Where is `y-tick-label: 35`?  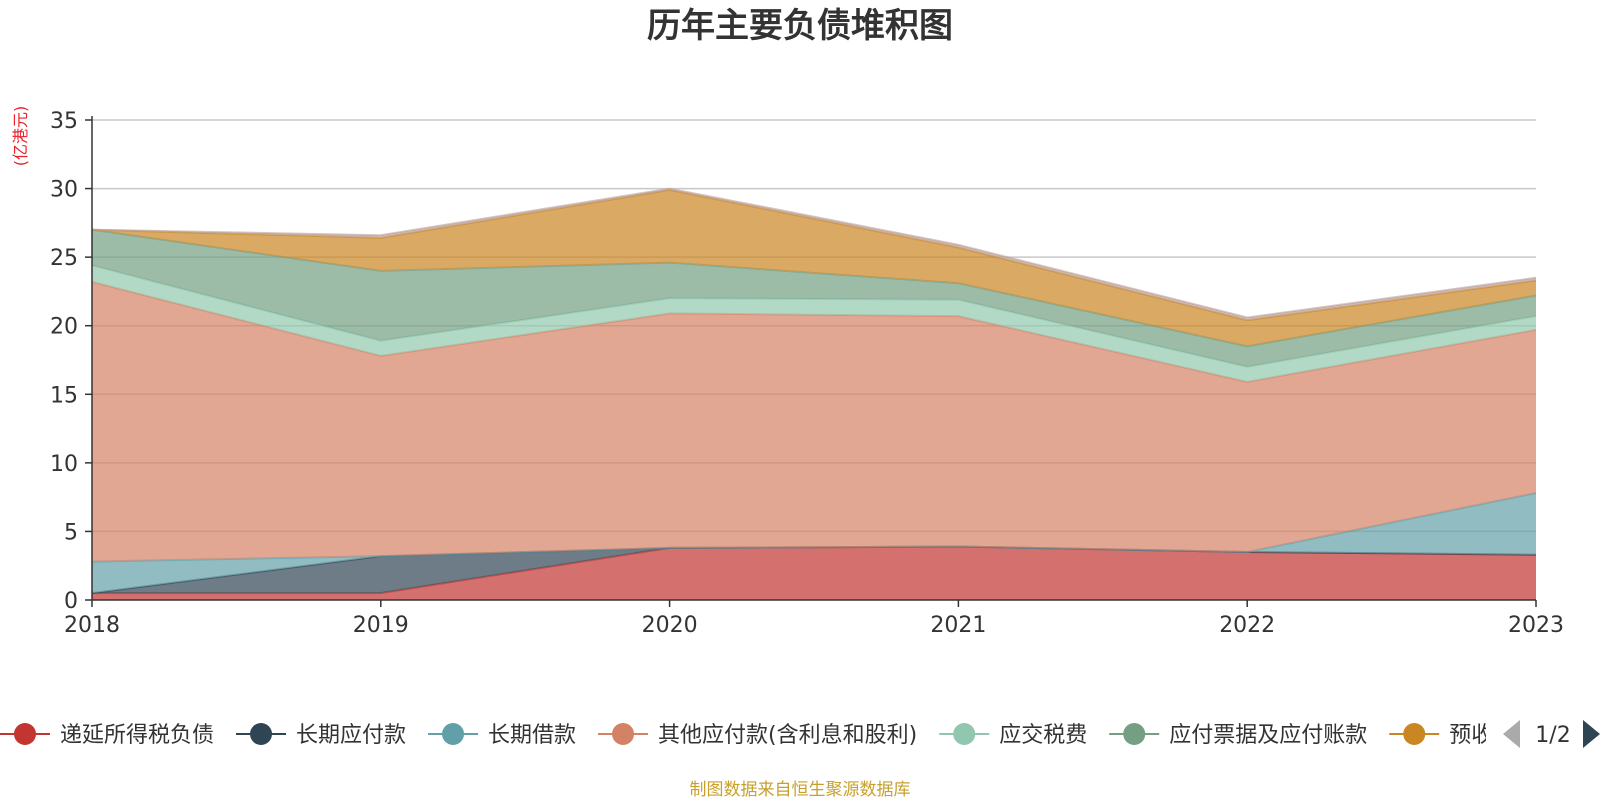 y-tick-label: 35 is located at coordinates (64, 121).